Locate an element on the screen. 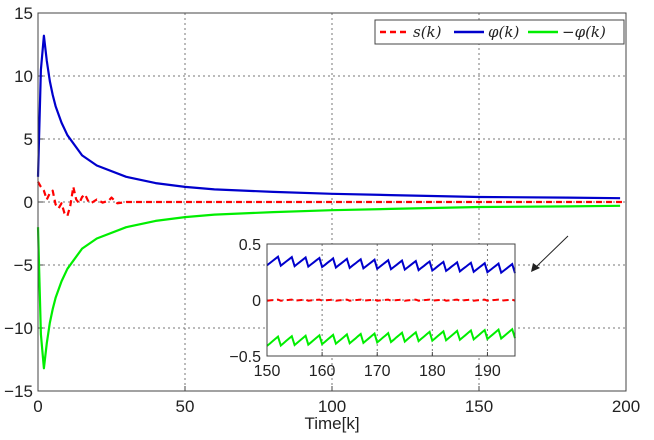 Image resolution: width=654 pixels, height=440 pixels. inset-series-group is located at coordinates (391, 301).